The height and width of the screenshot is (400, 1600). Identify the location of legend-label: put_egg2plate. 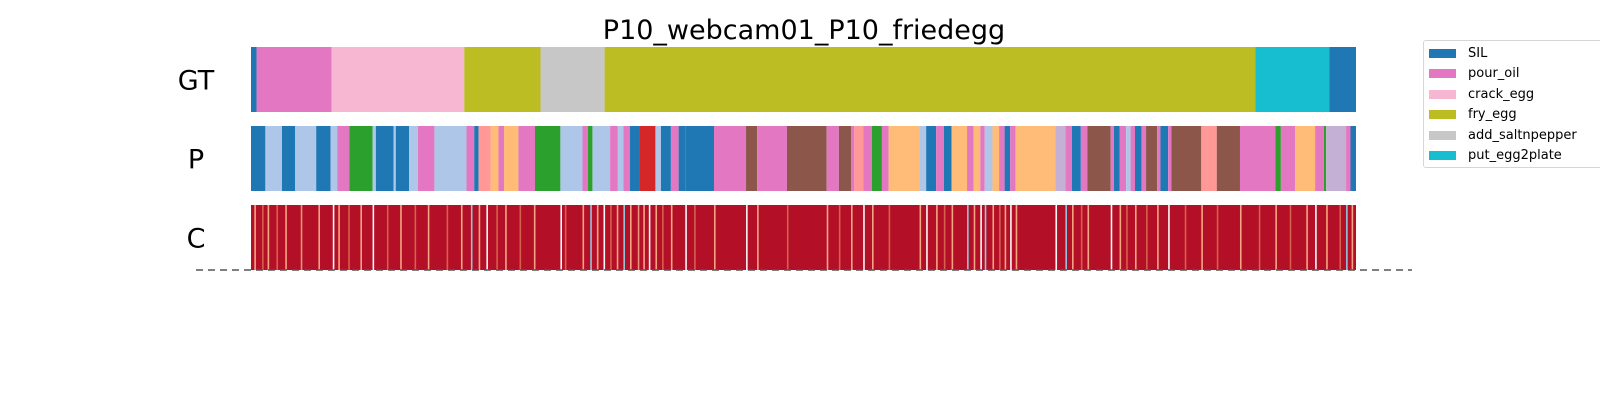
(1515, 155).